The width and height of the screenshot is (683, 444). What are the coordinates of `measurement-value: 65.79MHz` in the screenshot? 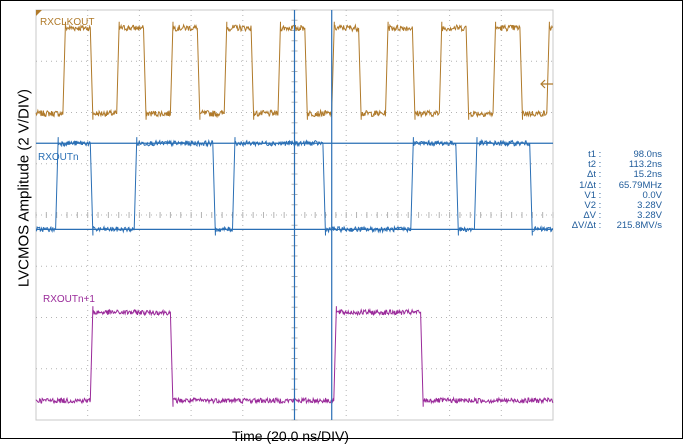 It's located at (640, 185).